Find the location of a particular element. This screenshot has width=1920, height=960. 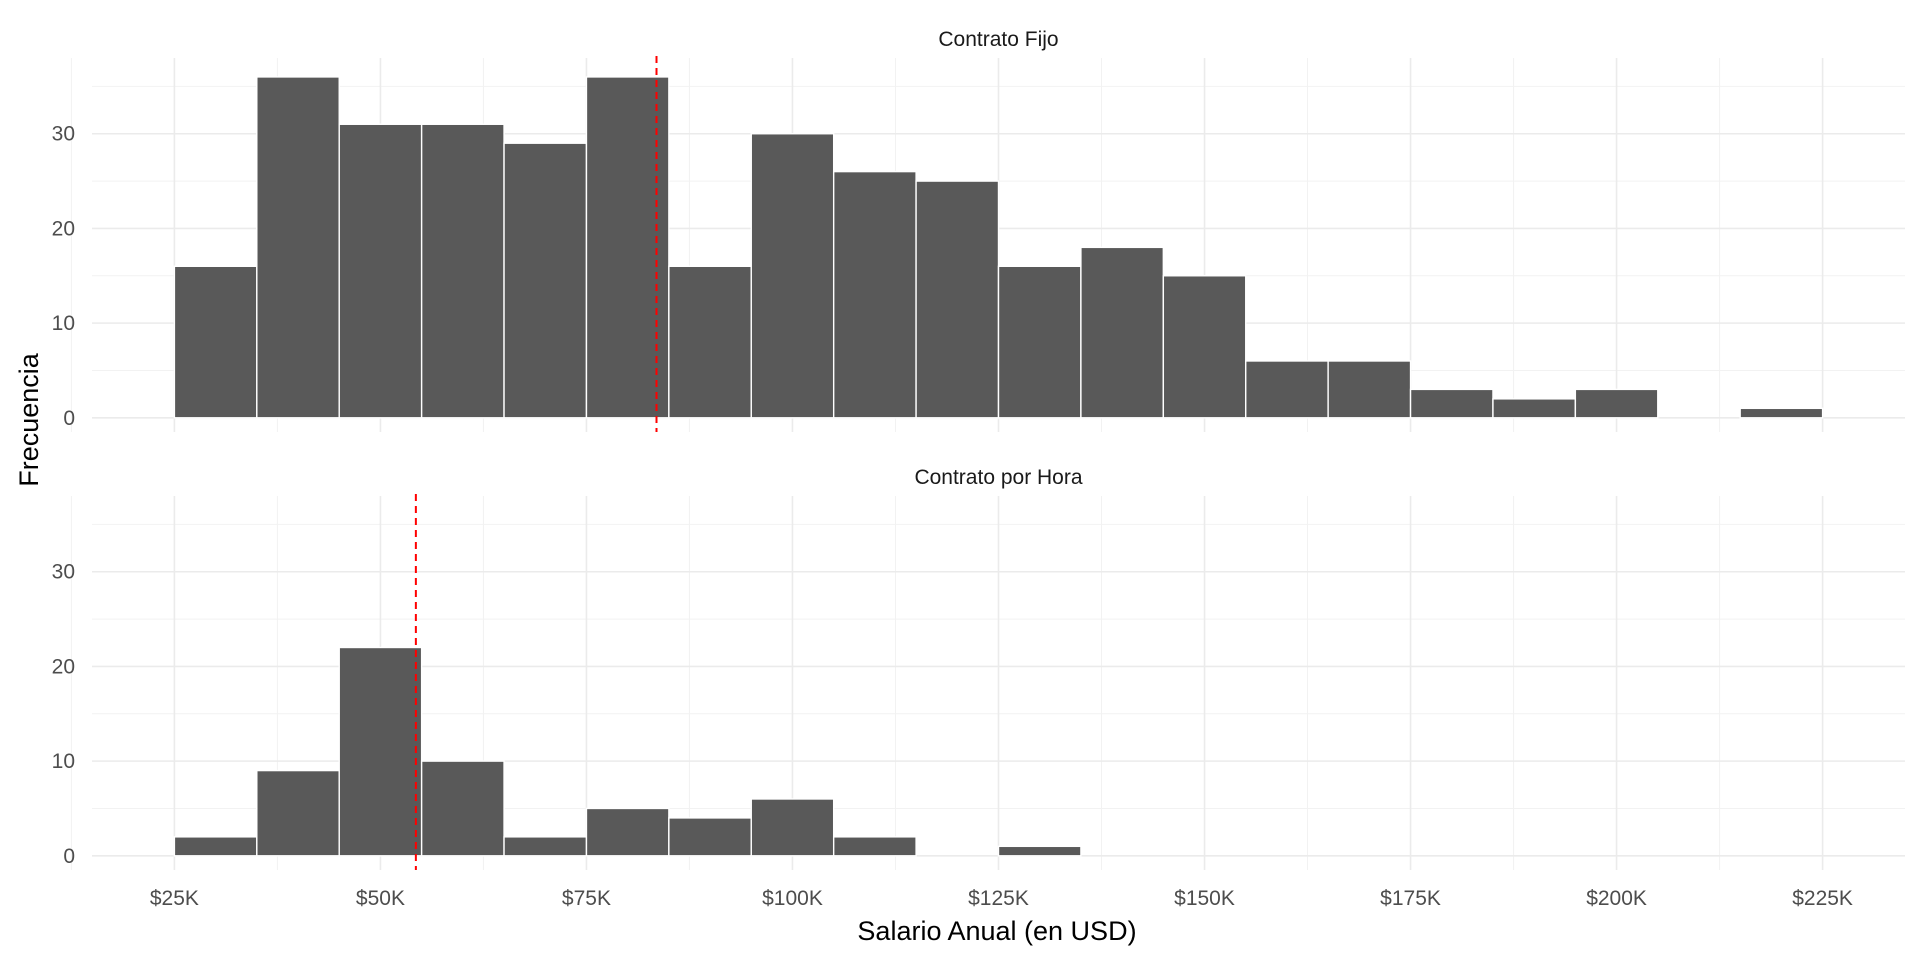

x-tick-label: $25K is located at coordinates (174, 898).